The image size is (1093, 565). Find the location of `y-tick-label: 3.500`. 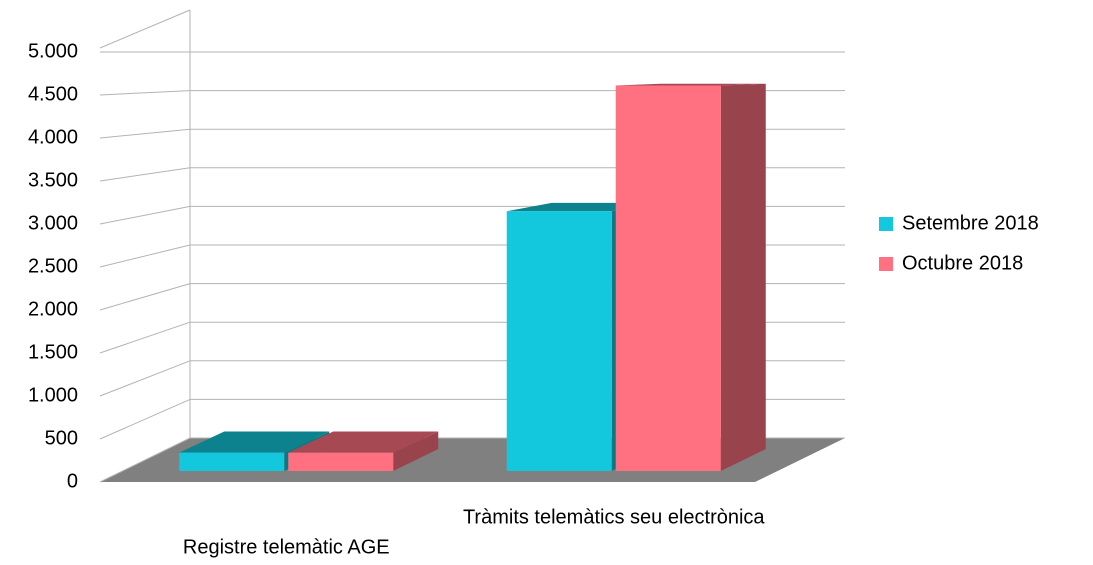

y-tick-label: 3.500 is located at coordinates (53, 180).